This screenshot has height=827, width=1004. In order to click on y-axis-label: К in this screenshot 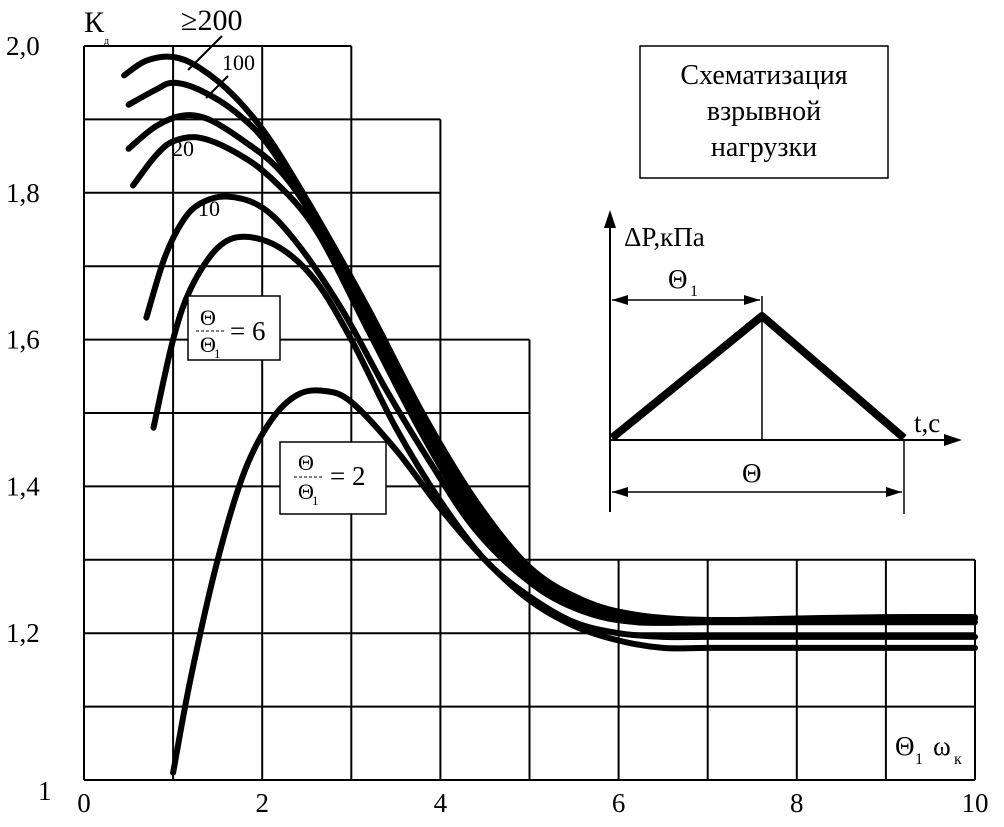, I will do `click(94, 22)`.